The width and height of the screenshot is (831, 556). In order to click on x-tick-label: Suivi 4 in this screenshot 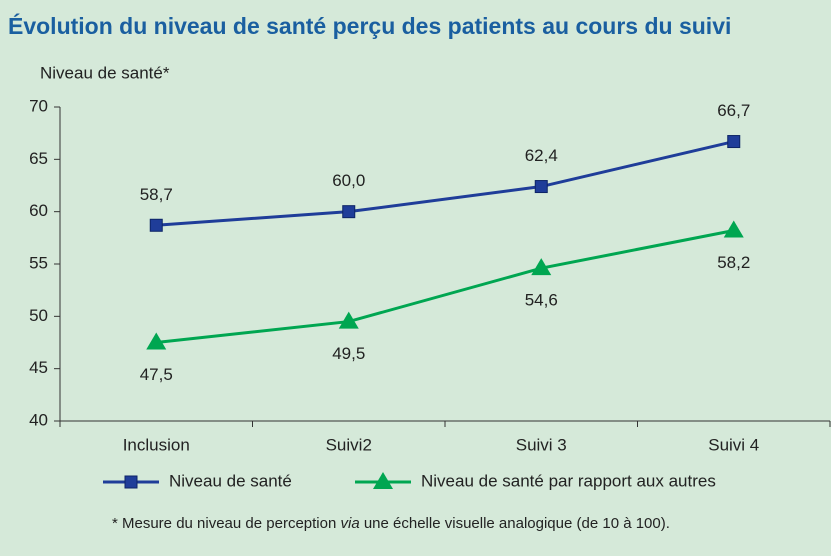, I will do `click(733, 444)`.